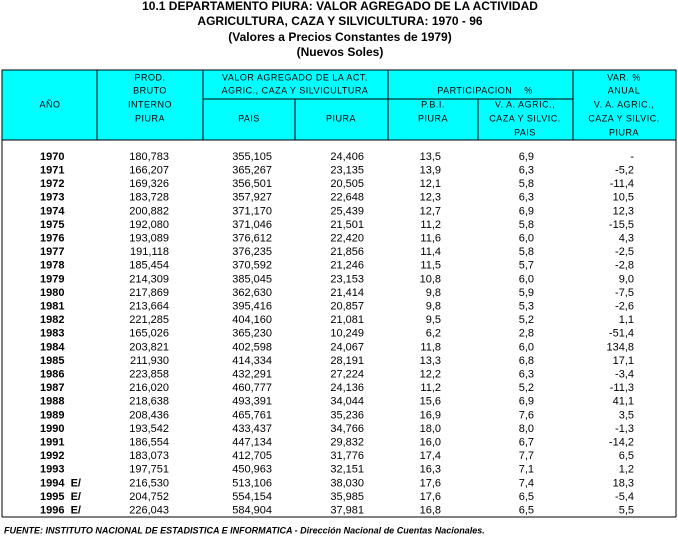  What do you see at coordinates (347, 157) in the screenshot?
I see `data-cell: 24,406` at bounding box center [347, 157].